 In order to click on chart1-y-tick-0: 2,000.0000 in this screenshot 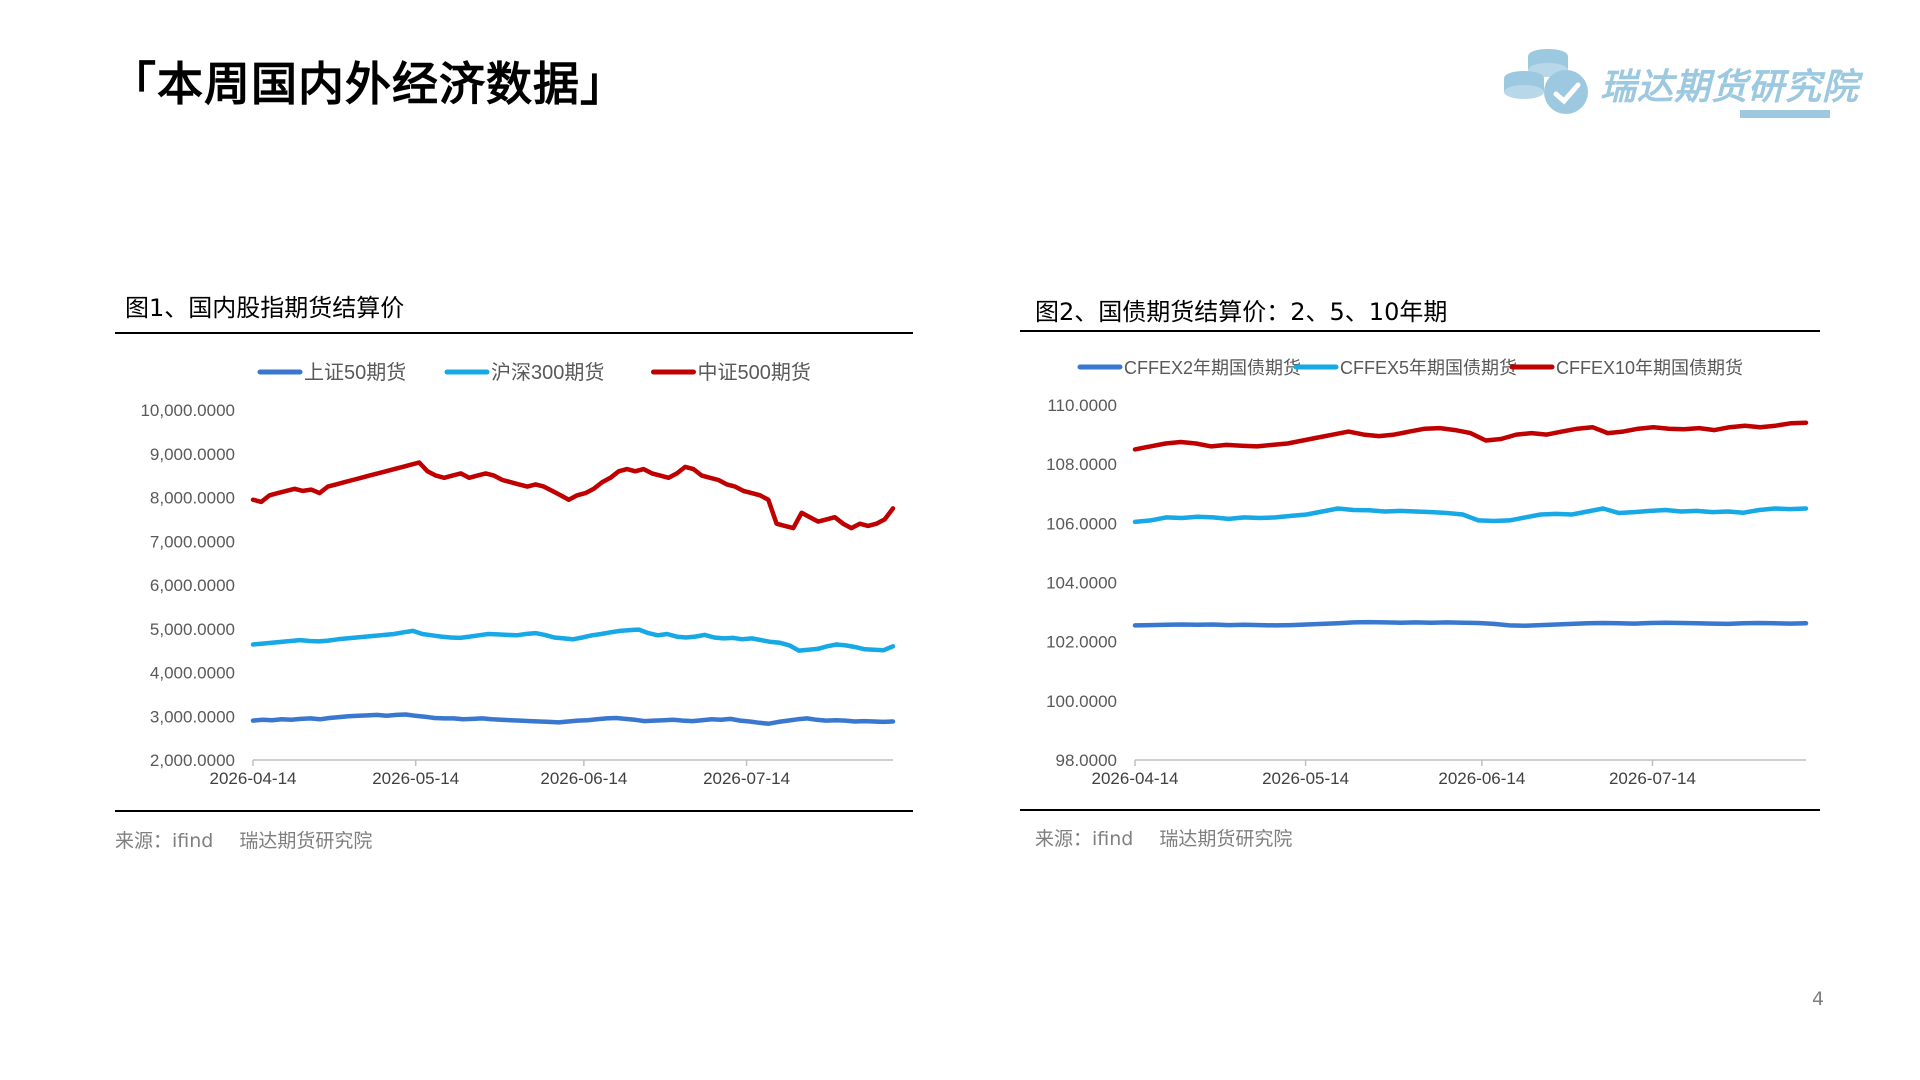, I will do `click(192, 760)`.